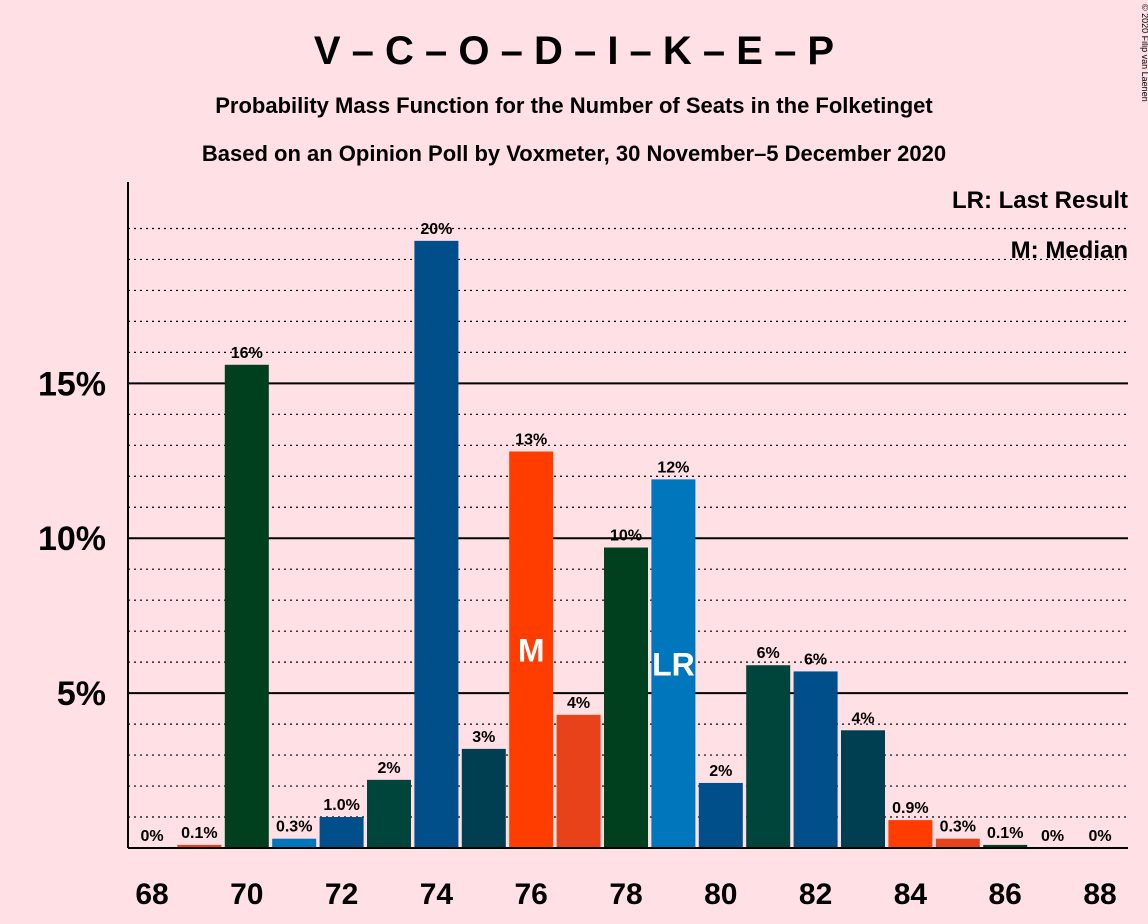 This screenshot has width=1148, height=924. I want to click on copyright-text: © 2020 Filip van Laenen, so click(1144, 53).